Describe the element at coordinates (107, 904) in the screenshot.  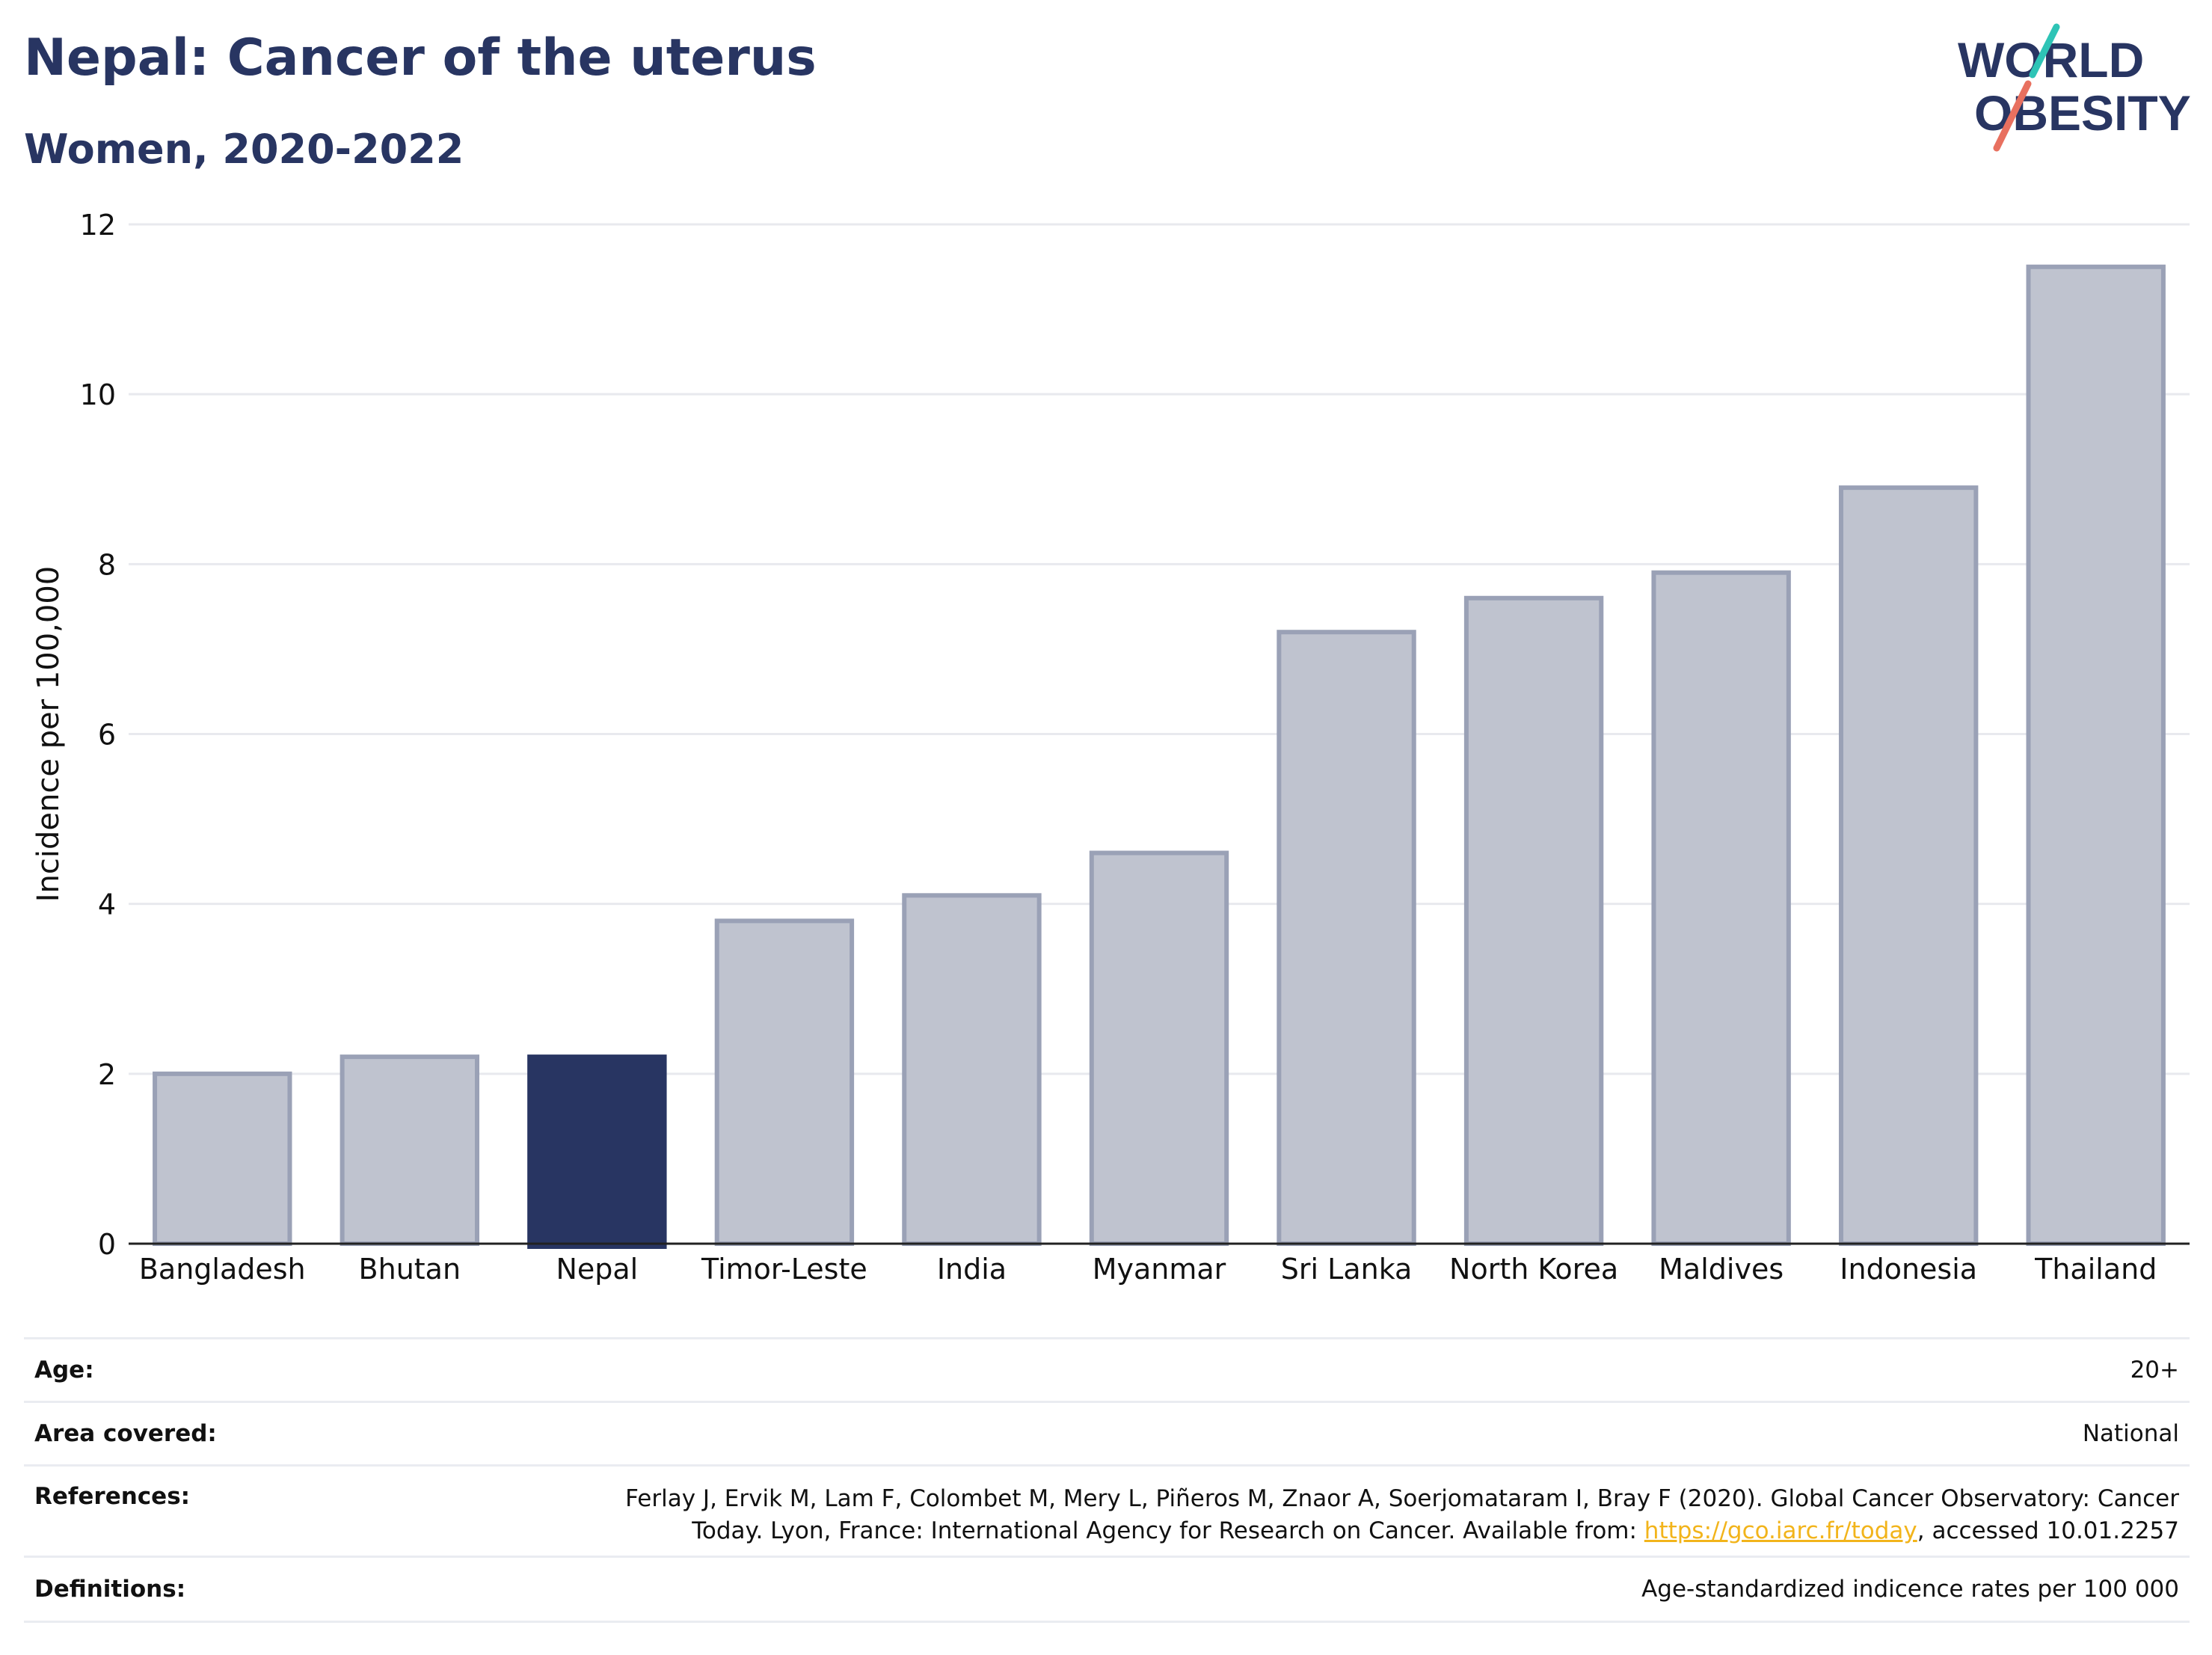
I see `y-tick-label: 4` at that location.